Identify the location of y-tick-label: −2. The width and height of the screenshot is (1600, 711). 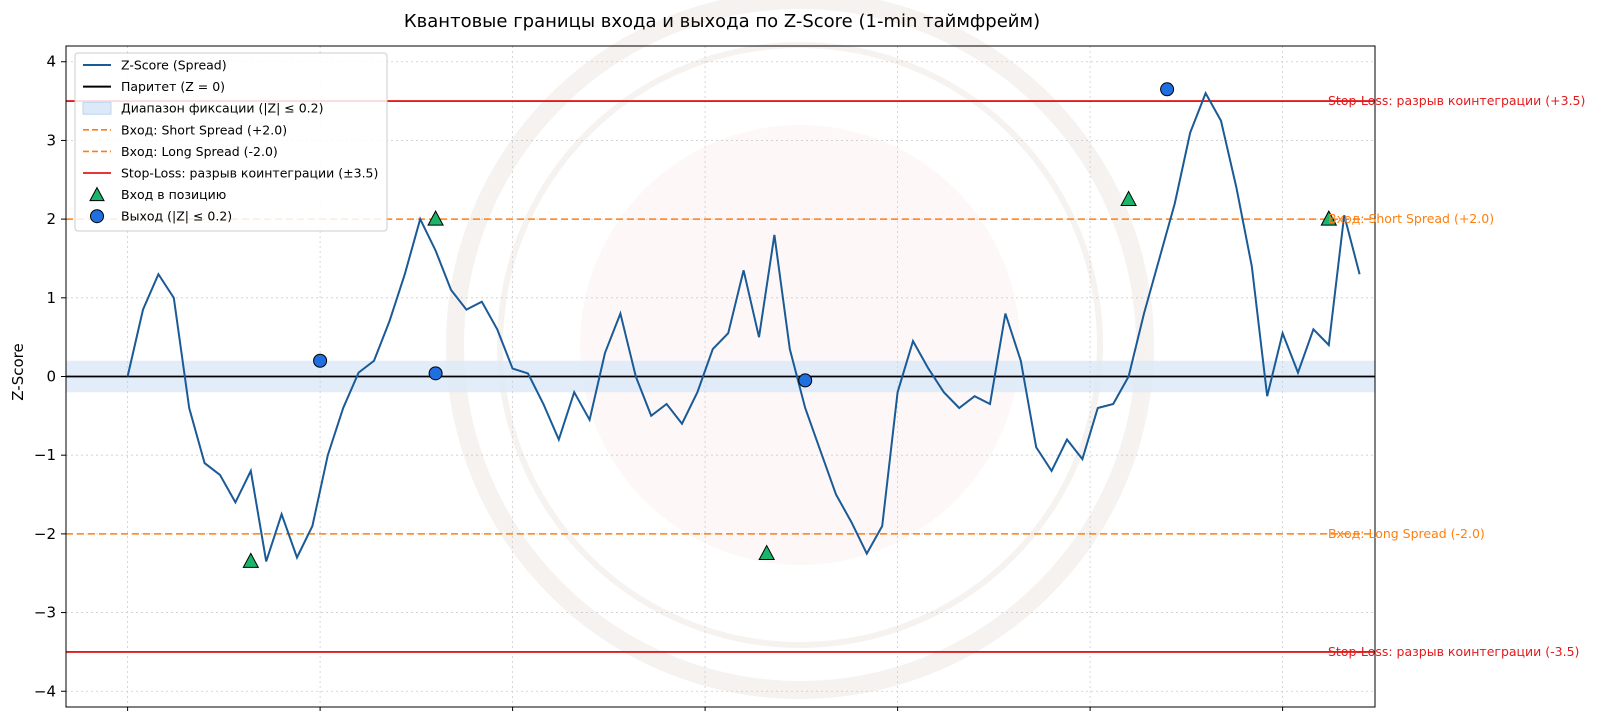
(45, 534).